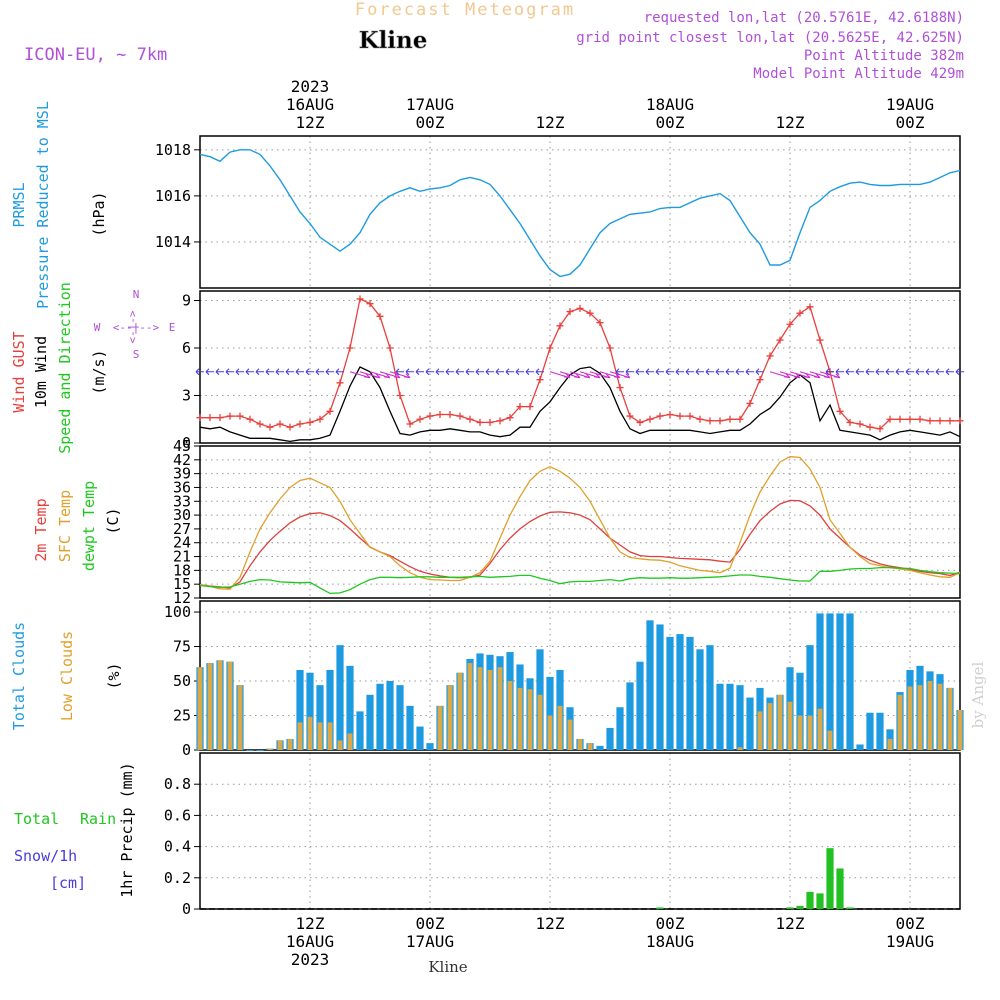 The height and width of the screenshot is (1000, 1000). What do you see at coordinates (89, 526) in the screenshot?
I see `temp-label-dew: dewpt Temp` at bounding box center [89, 526].